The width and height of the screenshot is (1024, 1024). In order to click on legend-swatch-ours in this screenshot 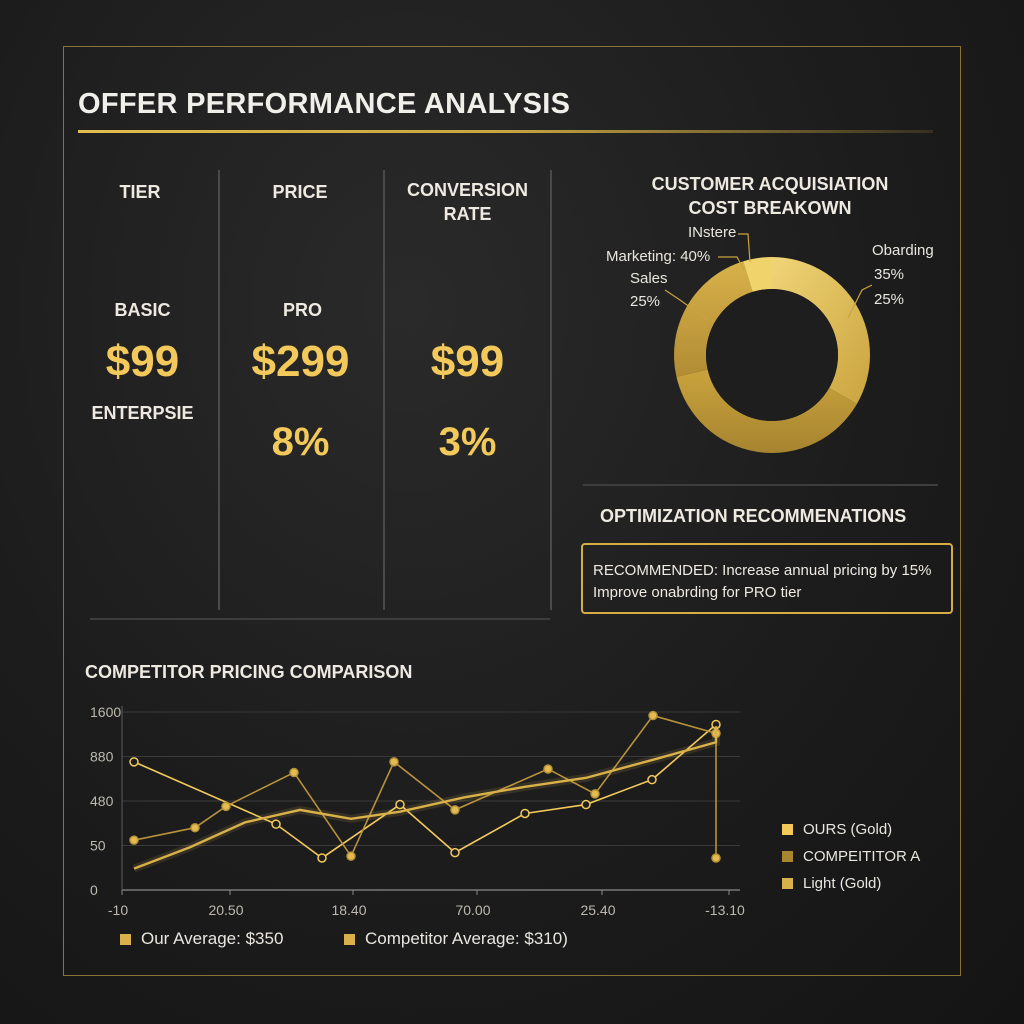, I will do `click(787, 829)`.